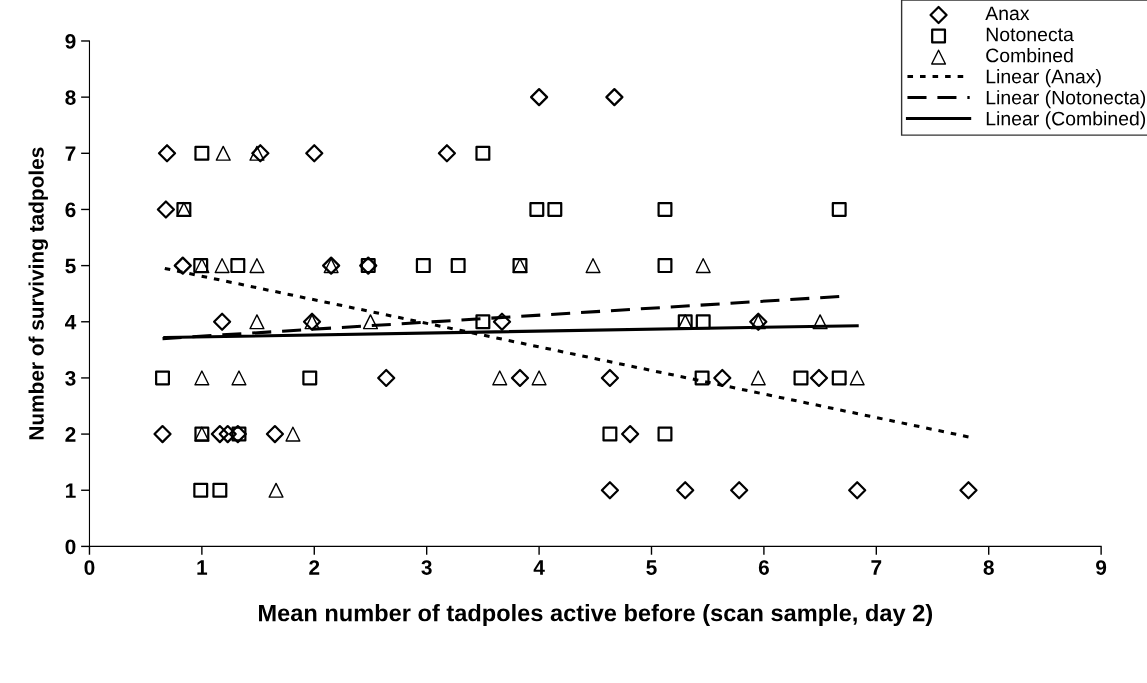  What do you see at coordinates (651, 567) in the screenshot?
I see `x-tick-label: 5` at bounding box center [651, 567].